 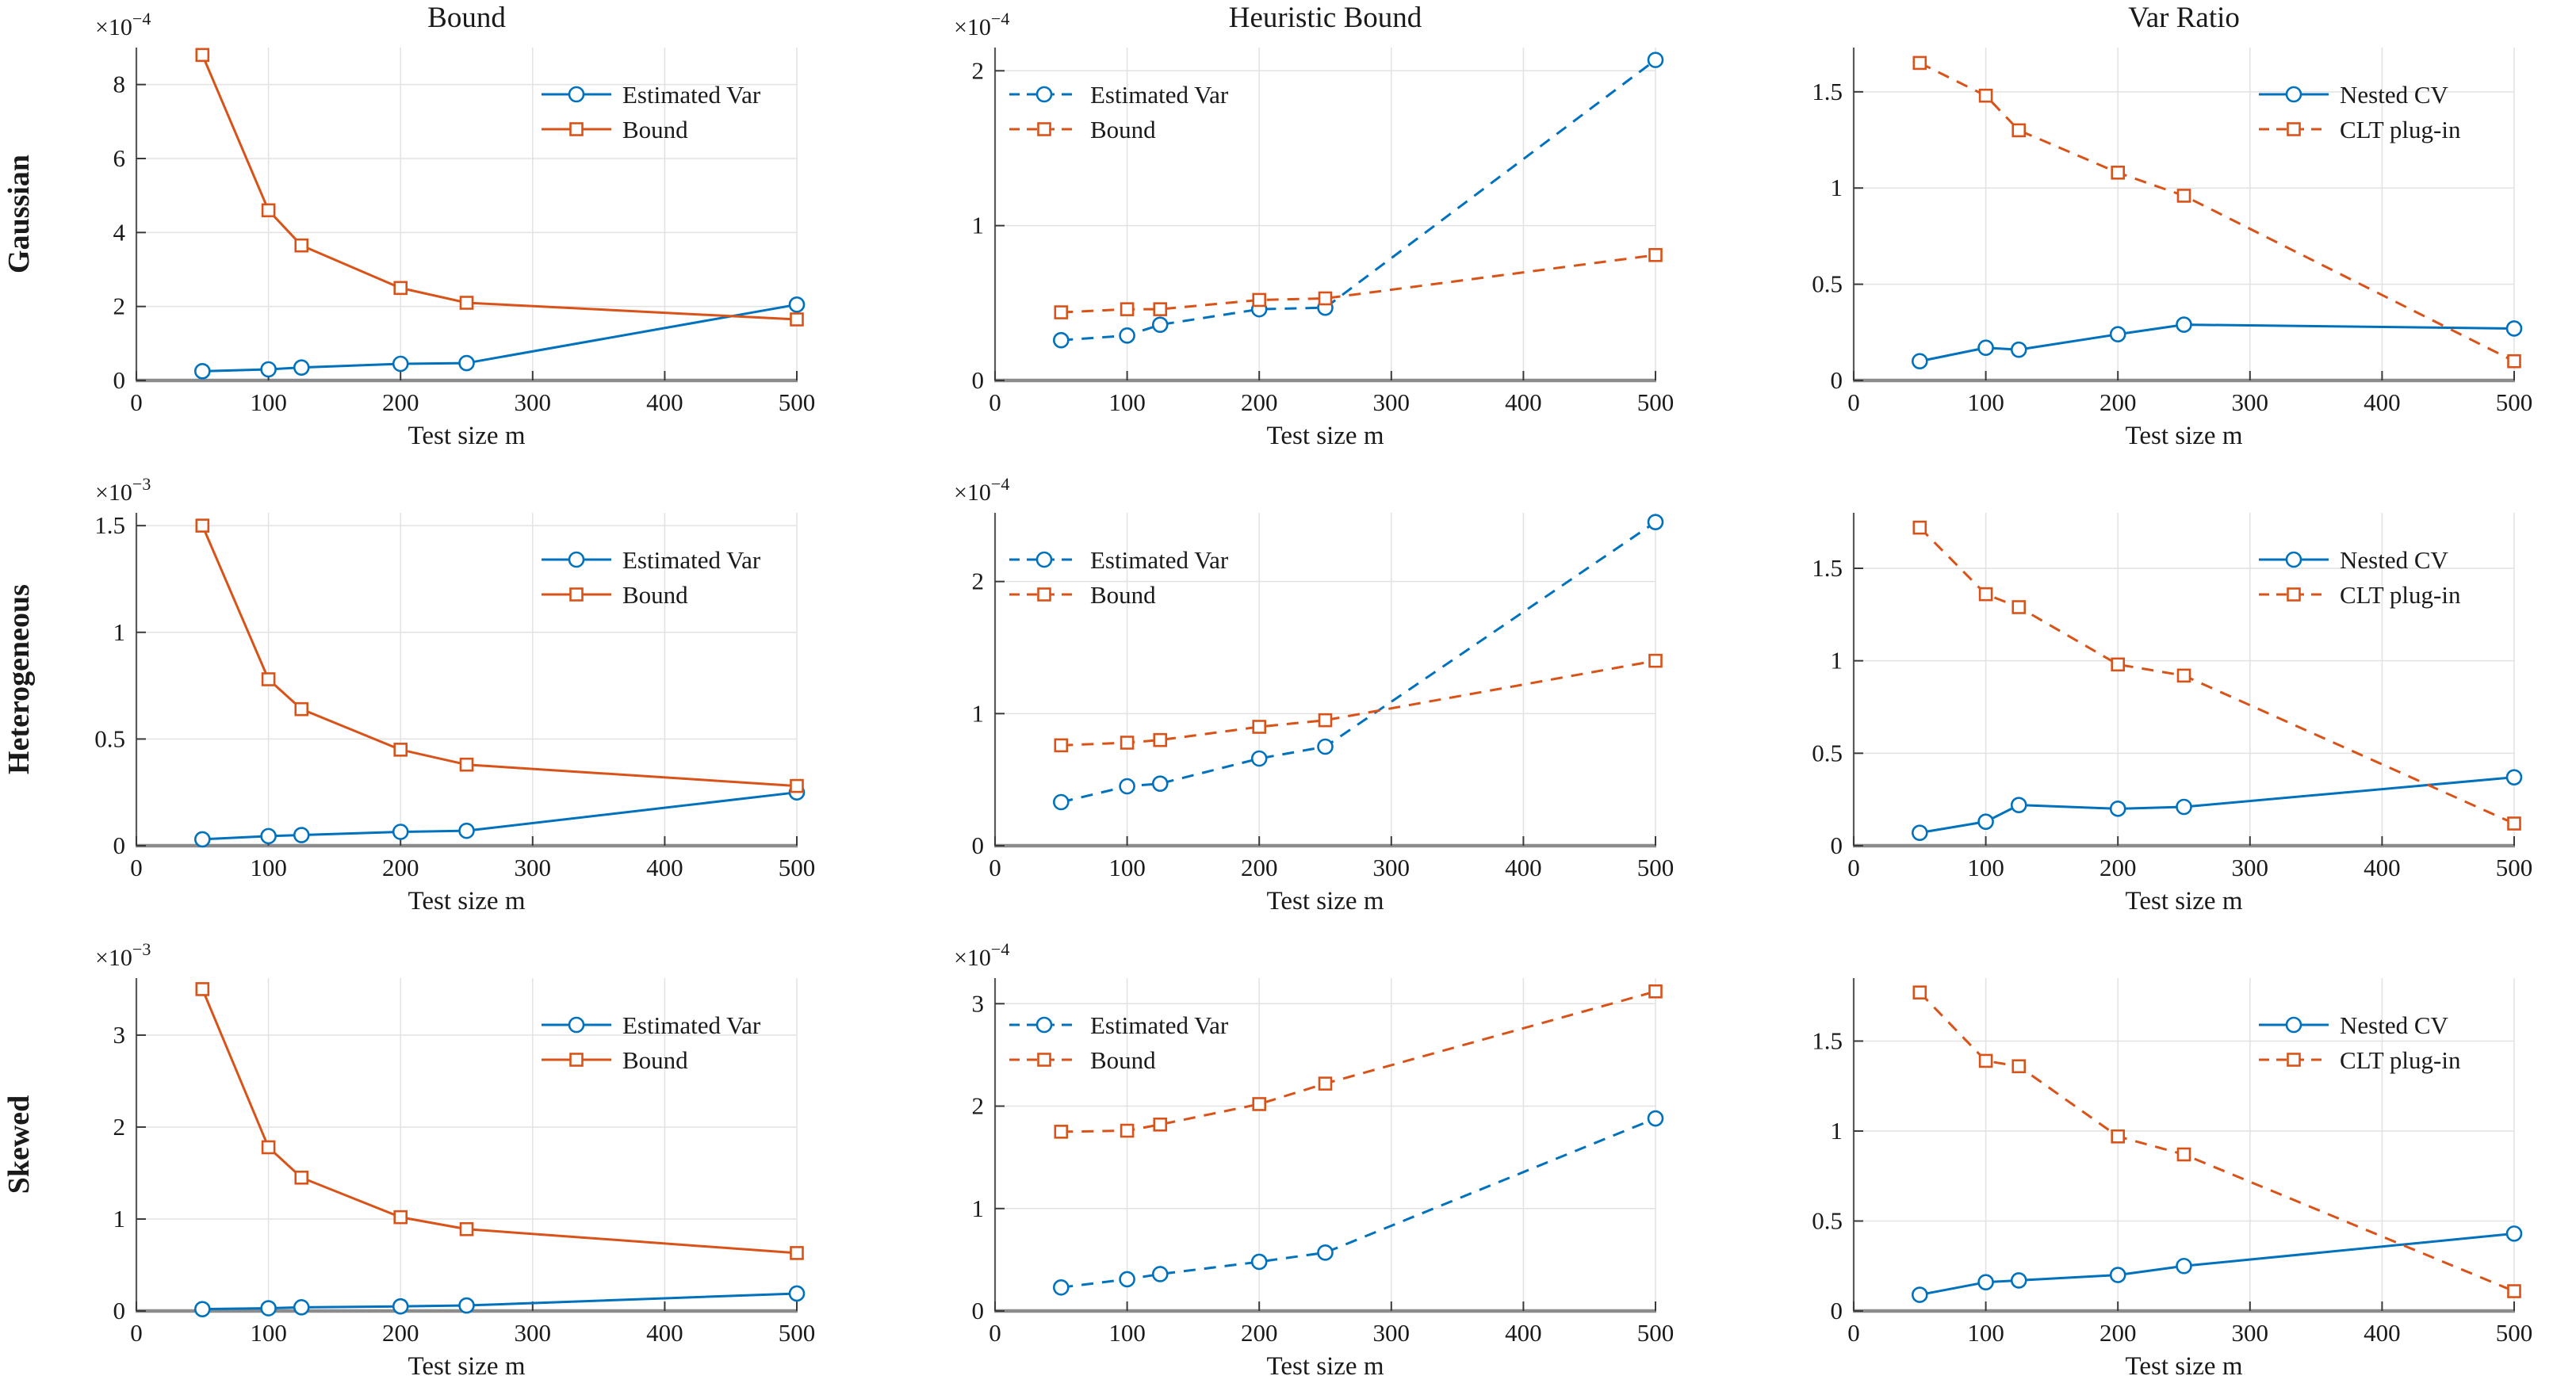 I want to click on series-line-clt-plug-in, so click(x=2217, y=1142).